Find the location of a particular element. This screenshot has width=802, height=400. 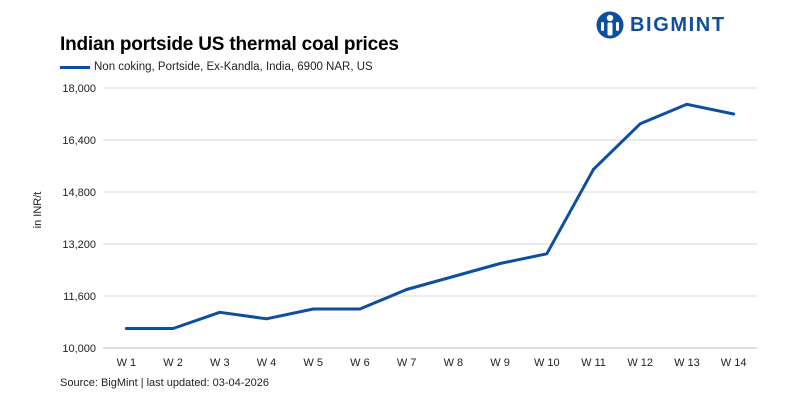

x-tick-label: W 3 is located at coordinates (220, 363).